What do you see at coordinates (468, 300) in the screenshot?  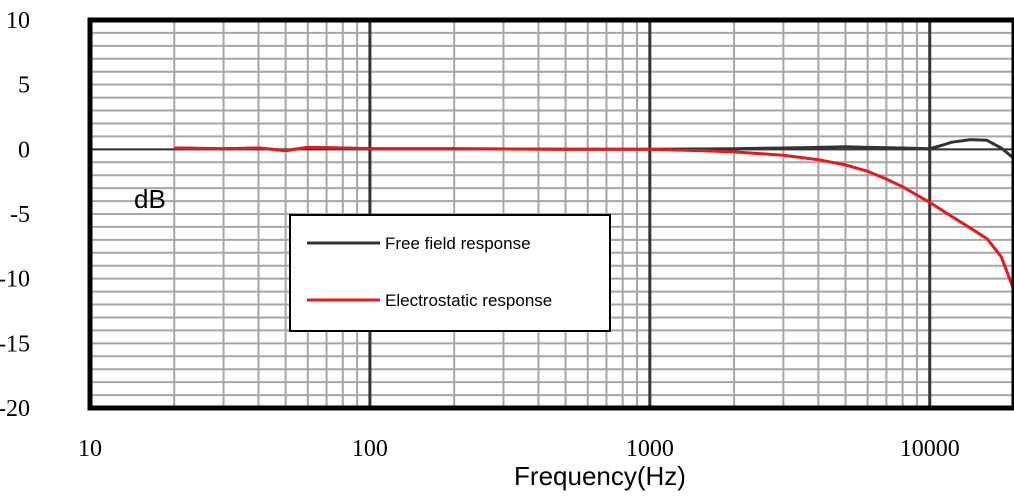 I see `legend-label-electrostatic: Electrostatic response` at bounding box center [468, 300].